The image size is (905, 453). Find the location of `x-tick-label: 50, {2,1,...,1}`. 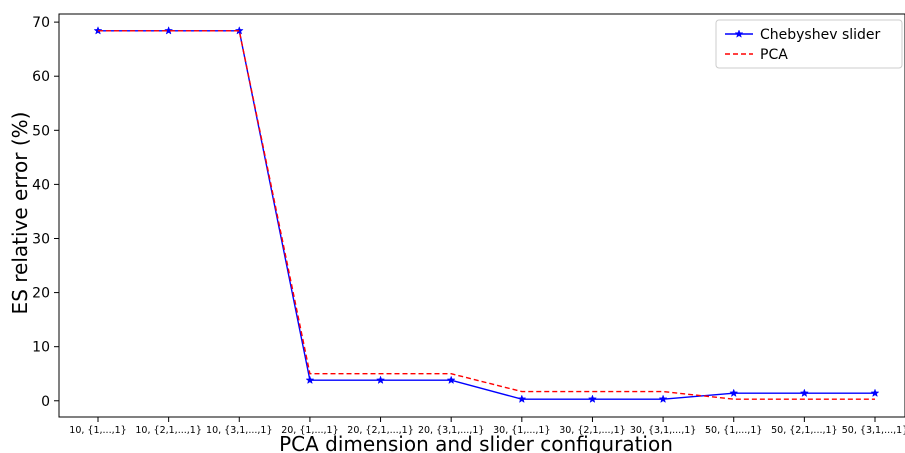

x-tick-label: 50, {2,1,...,1} is located at coordinates (804, 430).